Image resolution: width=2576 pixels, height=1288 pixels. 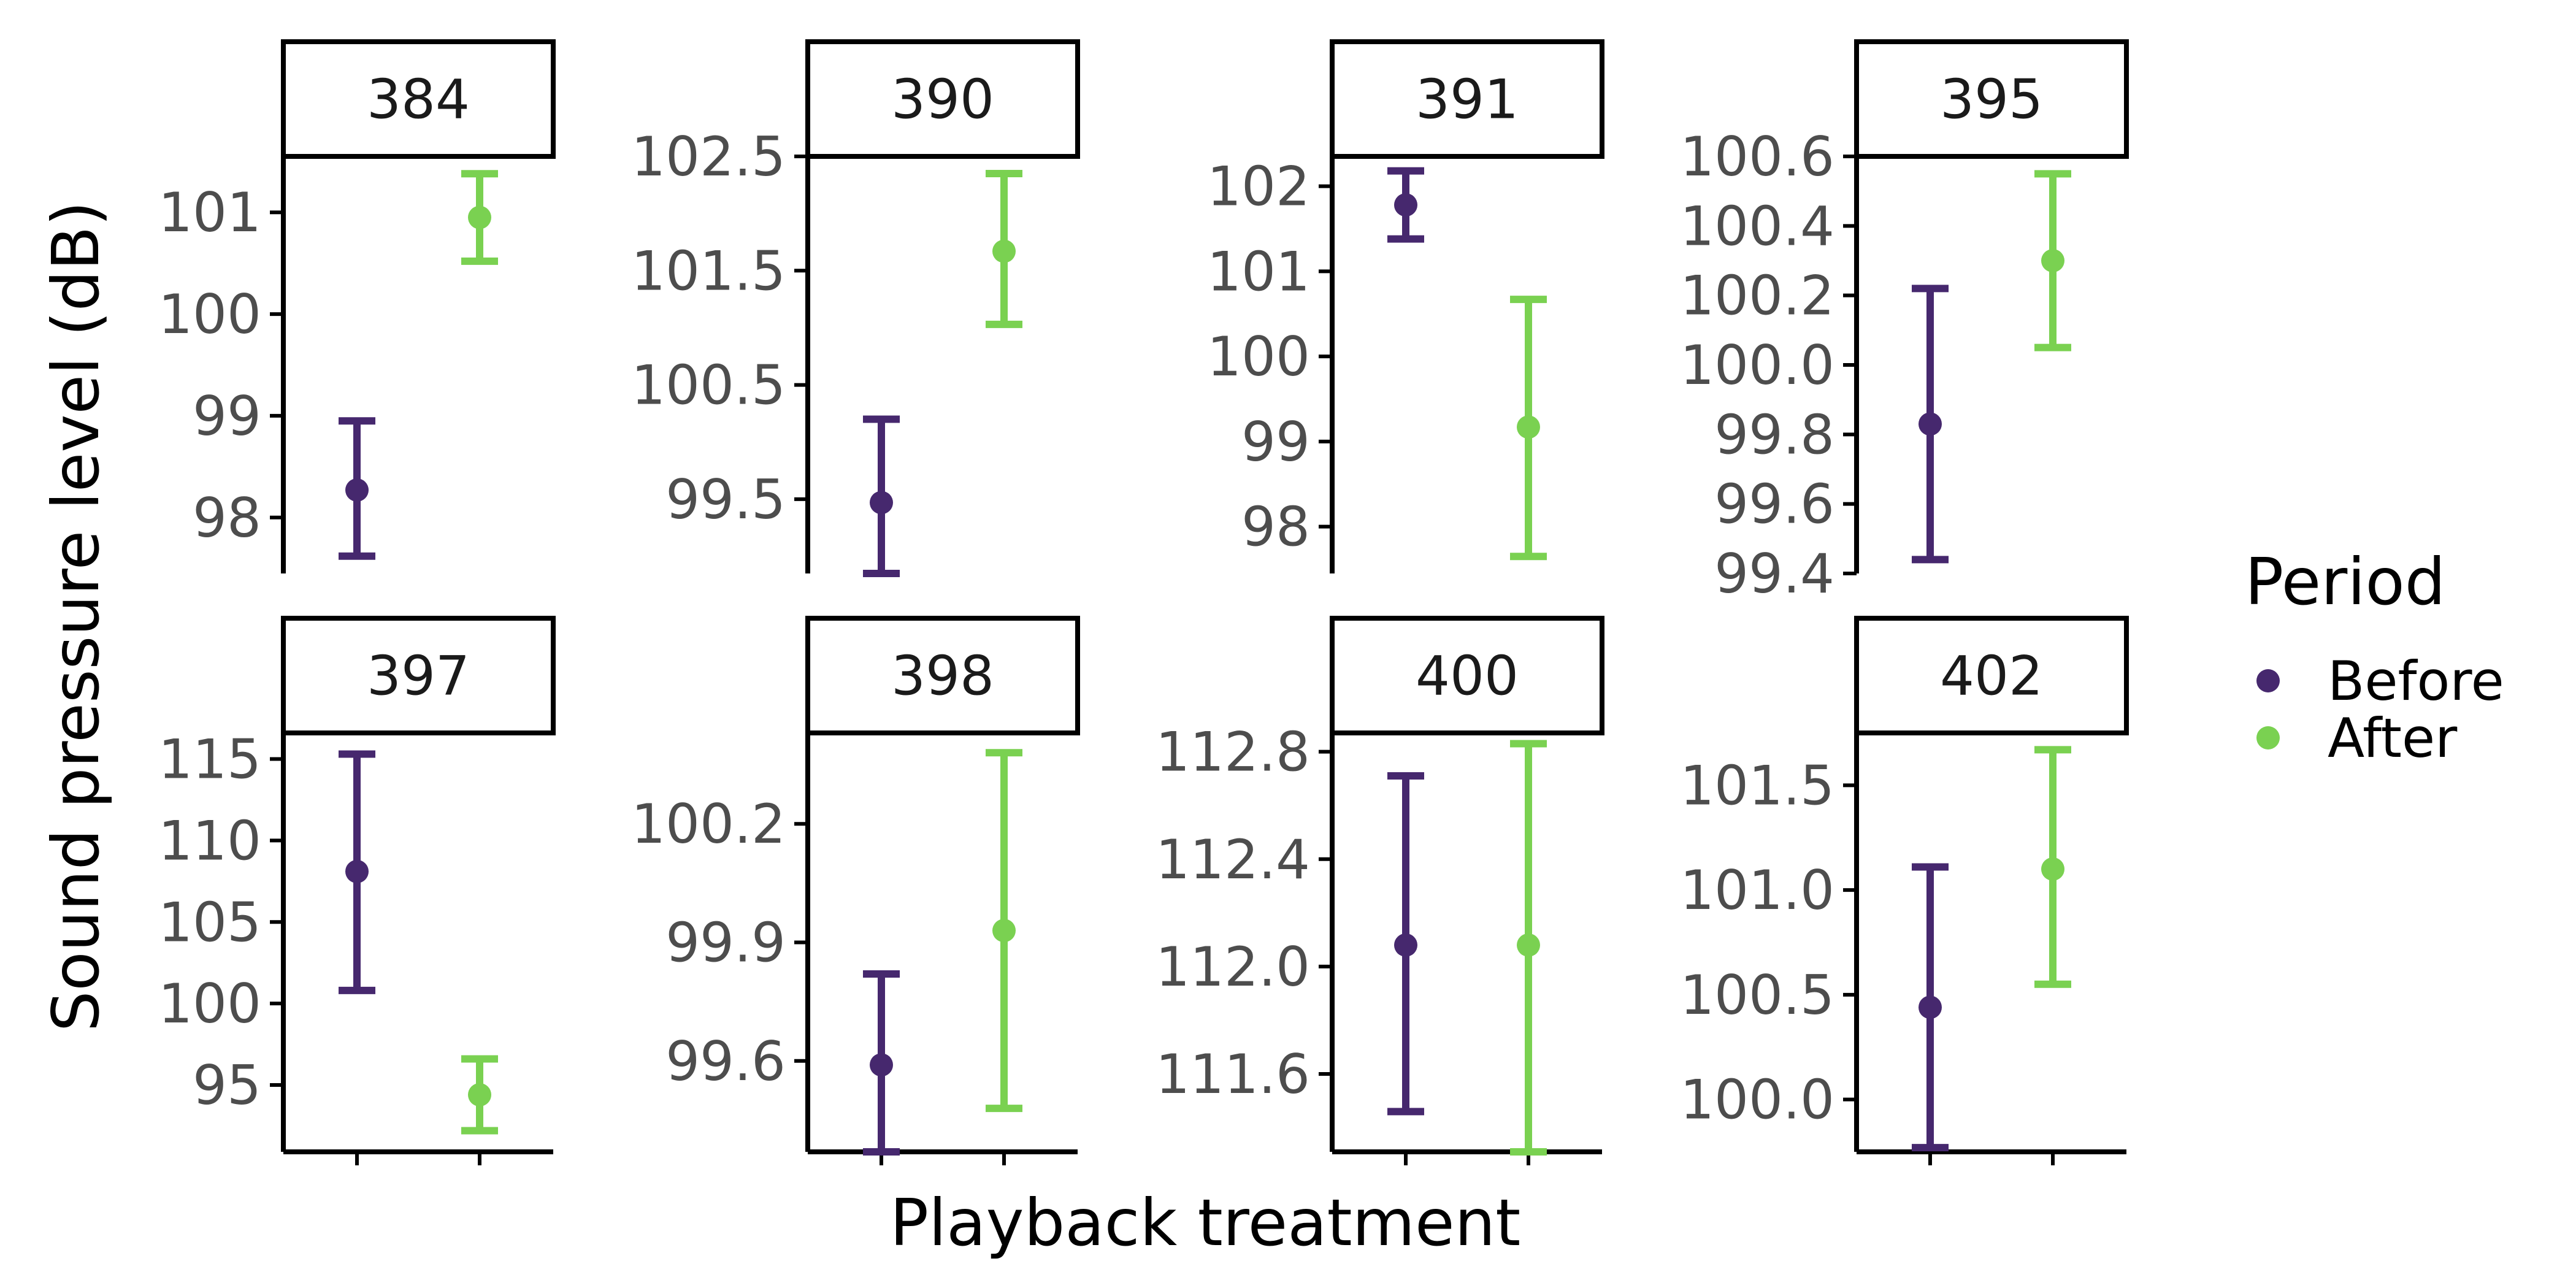 What do you see at coordinates (209, 840) in the screenshot?
I see `y-tick-label: 110` at bounding box center [209, 840].